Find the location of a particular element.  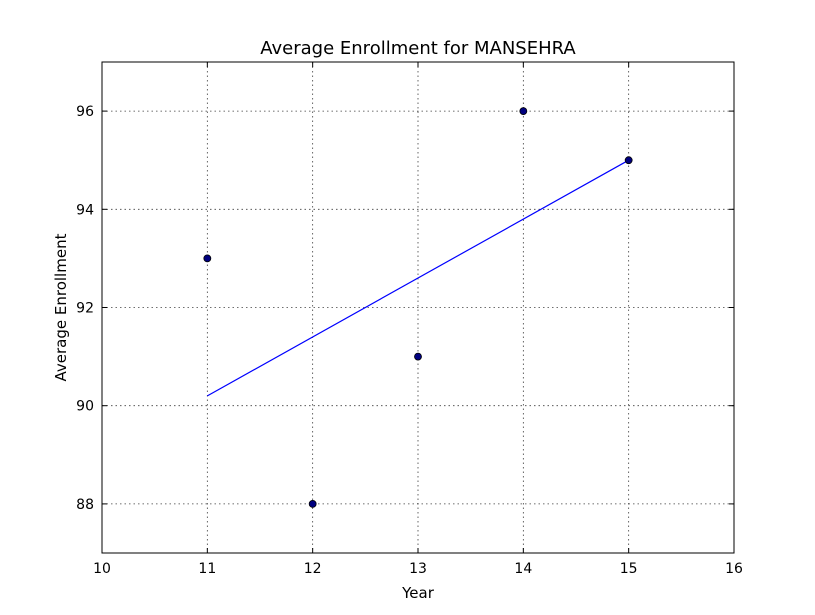

y-tick-label: 94 is located at coordinates (85, 210).